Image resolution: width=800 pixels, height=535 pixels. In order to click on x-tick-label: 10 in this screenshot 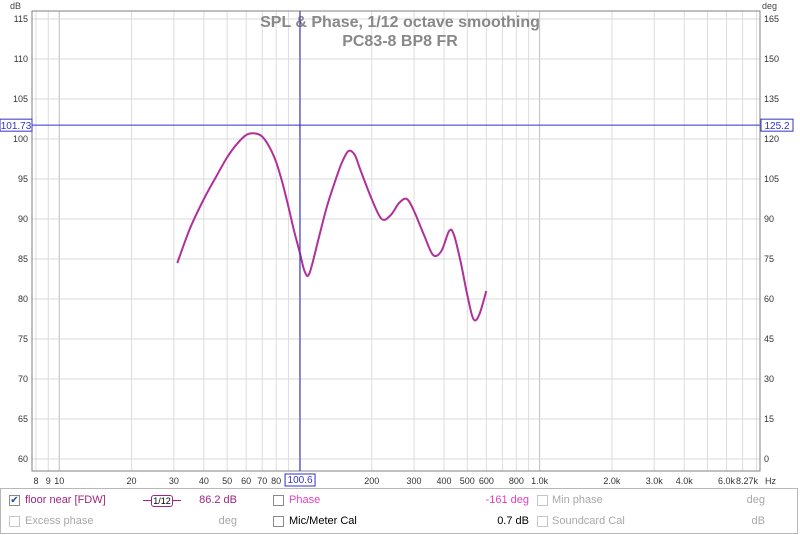, I will do `click(59, 481)`.